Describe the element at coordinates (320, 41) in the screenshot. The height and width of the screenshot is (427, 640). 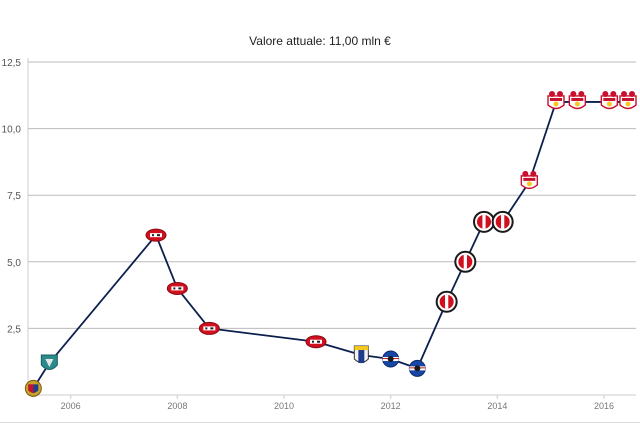
I see `chart-title: Valore attuale: 11,00 mln €` at that location.